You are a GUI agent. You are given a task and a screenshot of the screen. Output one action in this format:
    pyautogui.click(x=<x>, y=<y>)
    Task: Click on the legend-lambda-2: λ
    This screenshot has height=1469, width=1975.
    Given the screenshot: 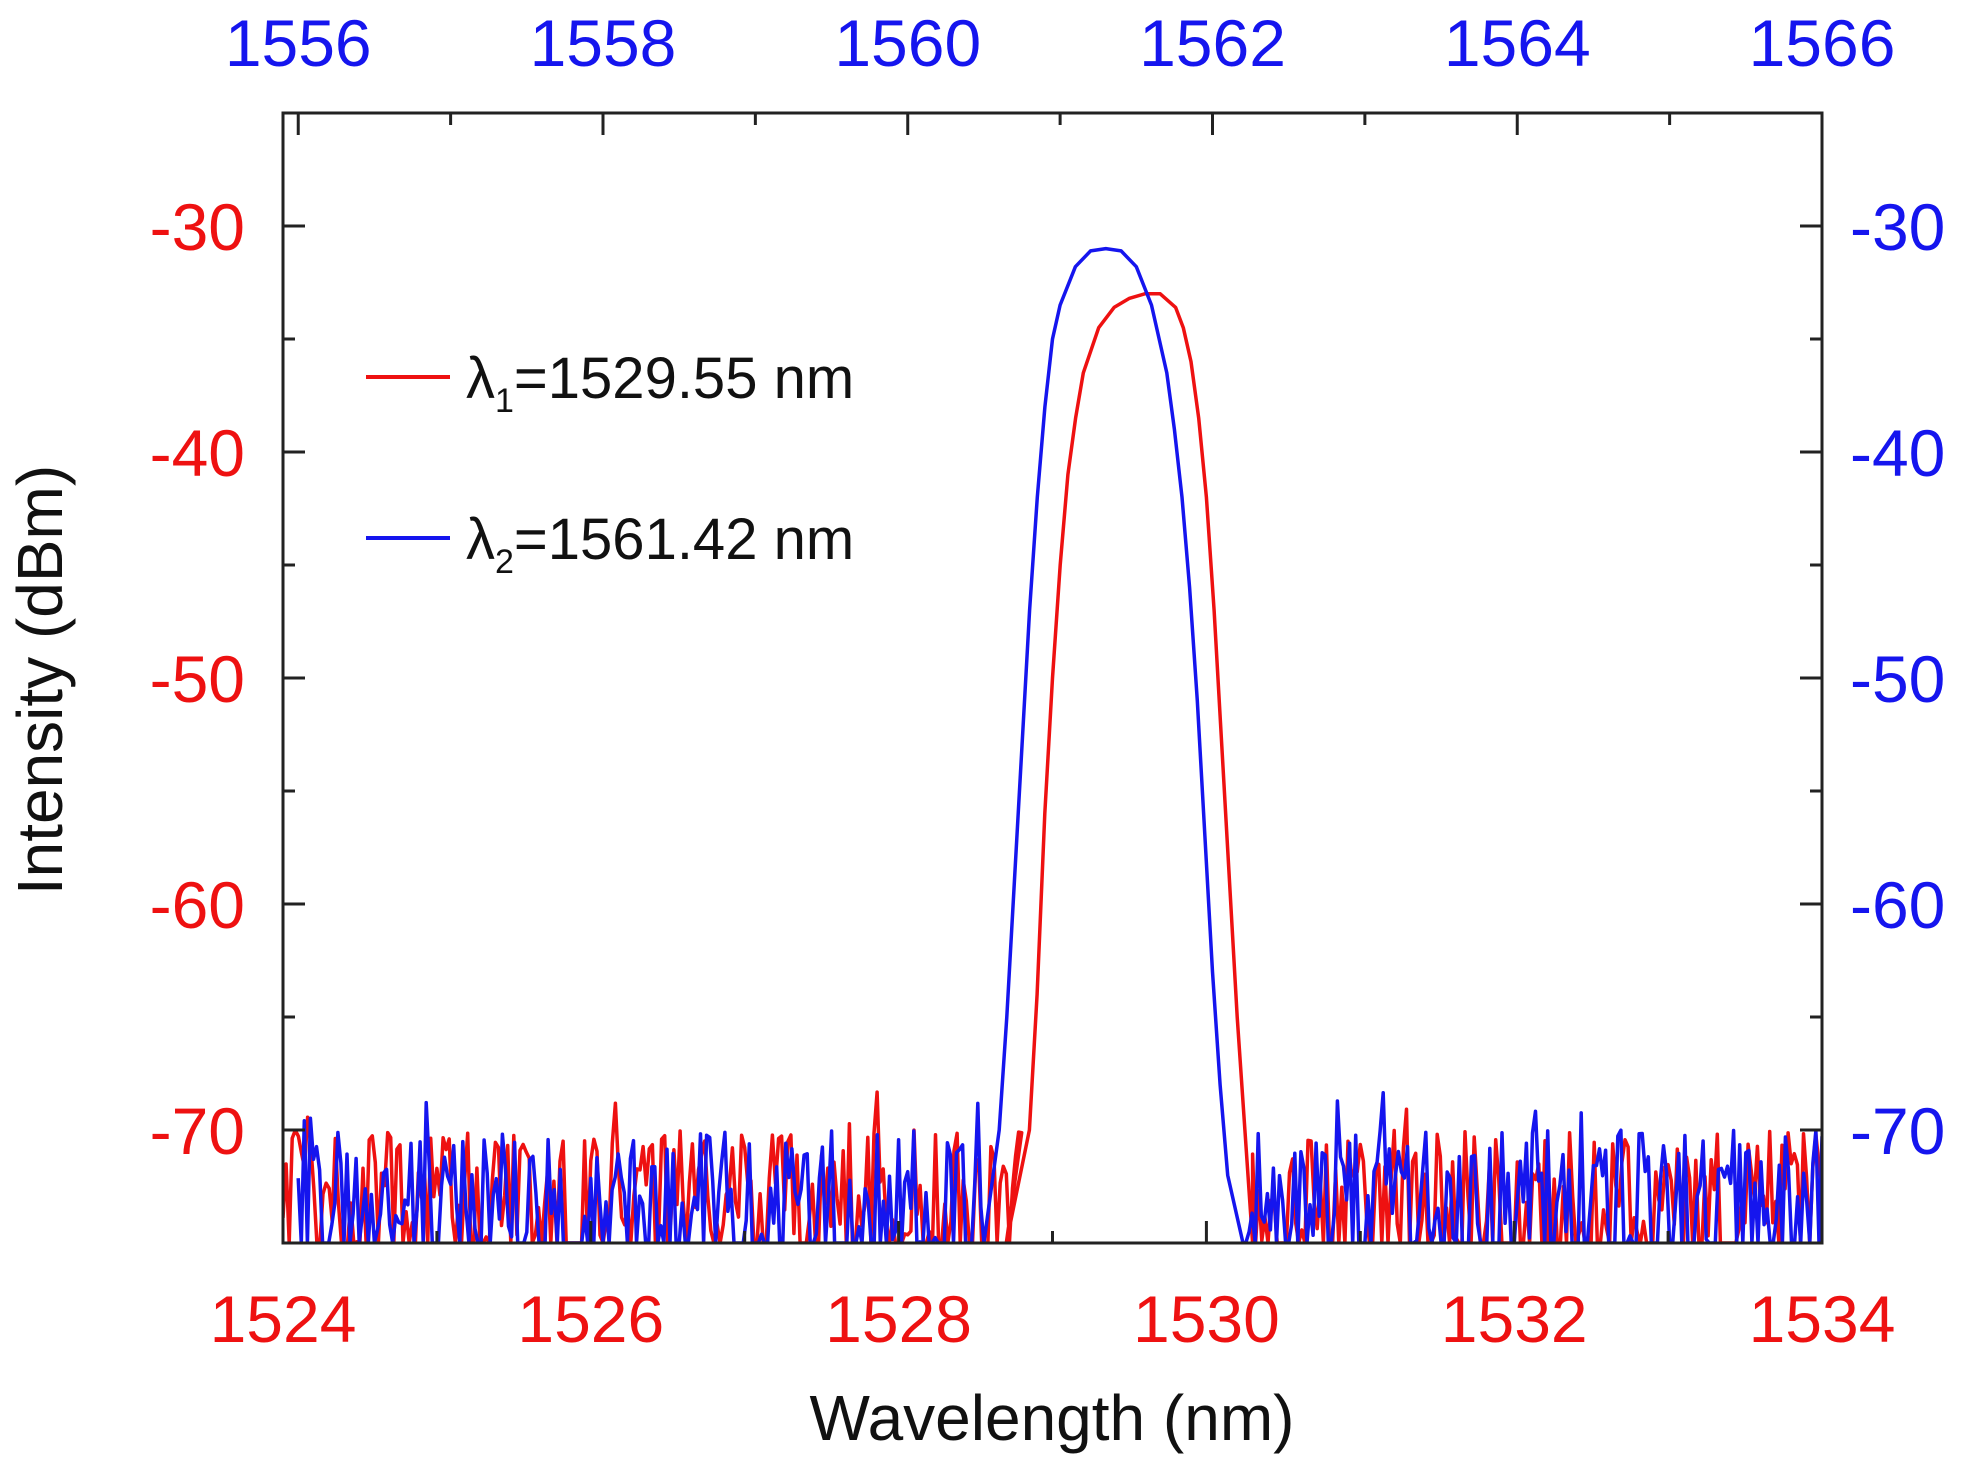 What is the action you would take?
    pyautogui.click(x=480, y=539)
    